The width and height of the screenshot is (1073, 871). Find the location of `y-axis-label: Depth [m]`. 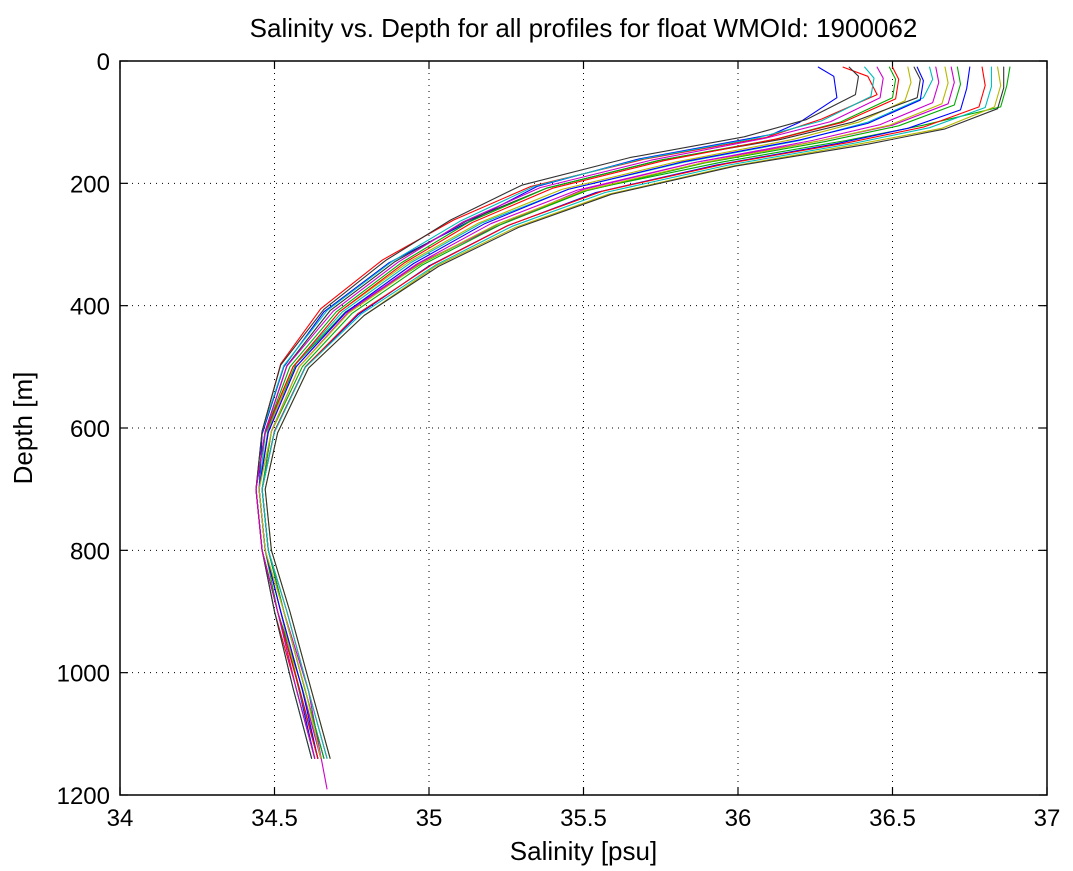

y-axis-label: Depth [m] is located at coordinates (23, 428).